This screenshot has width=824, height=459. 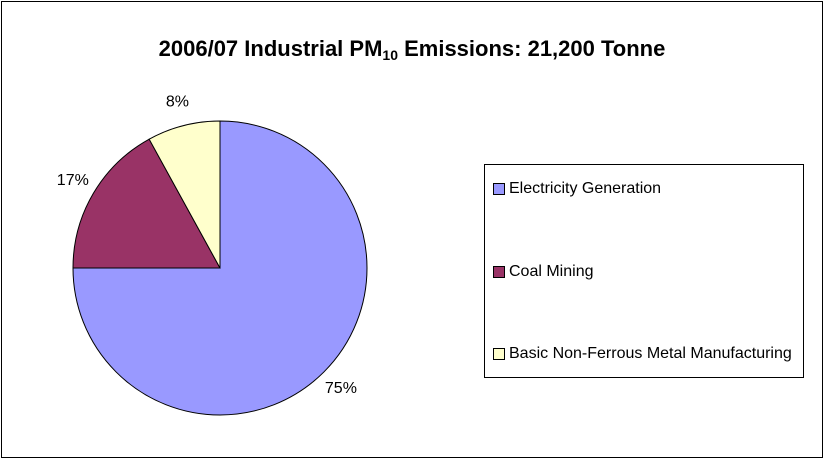 I want to click on legend-label: Coal Mining, so click(x=551, y=271).